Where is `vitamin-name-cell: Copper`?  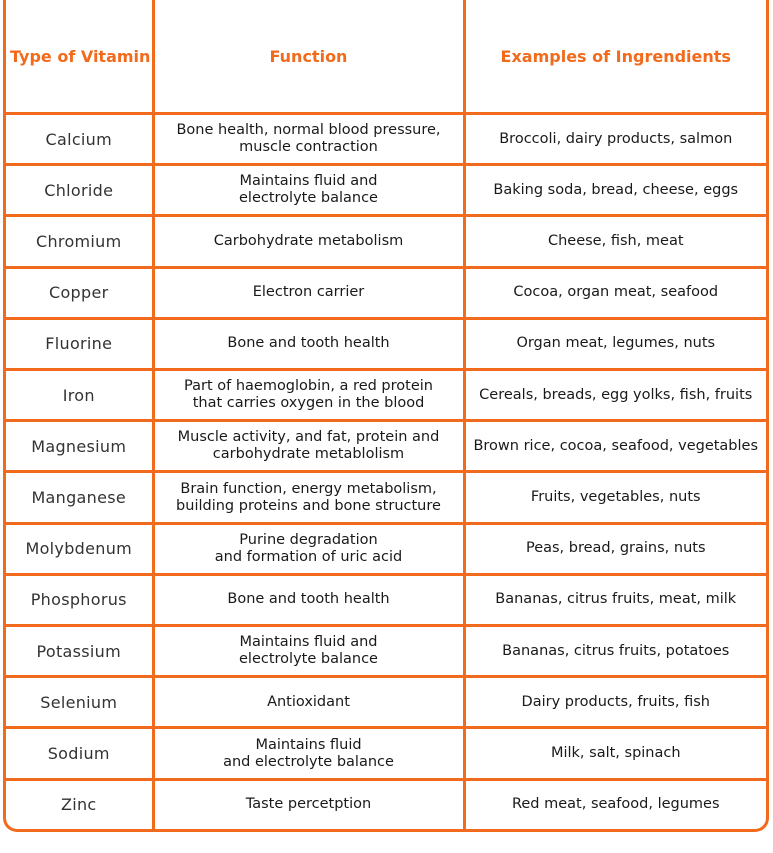
vitamin-name-cell: Copper is located at coordinates (80, 292).